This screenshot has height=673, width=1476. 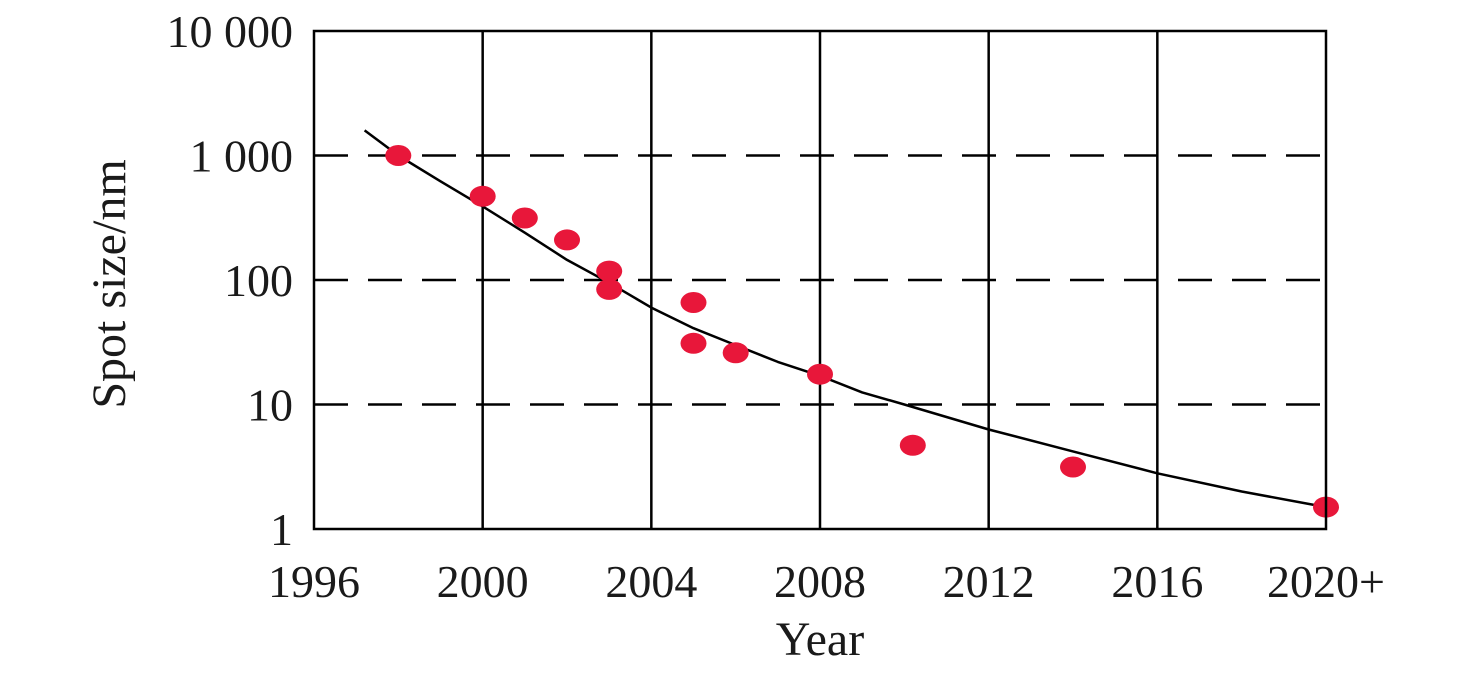 What do you see at coordinates (820, 639) in the screenshot?
I see `x-axis-title: Year` at bounding box center [820, 639].